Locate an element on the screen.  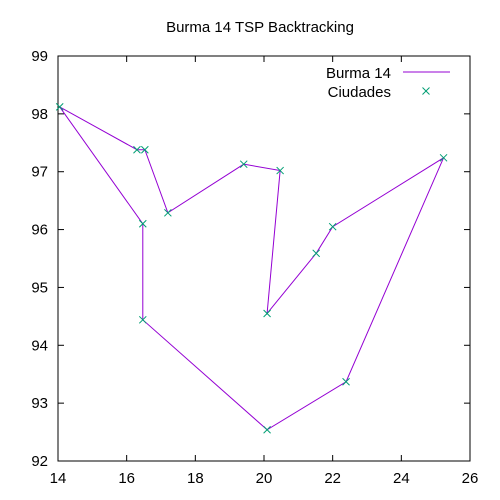
x-tick-label: 24 is located at coordinates (401, 478).